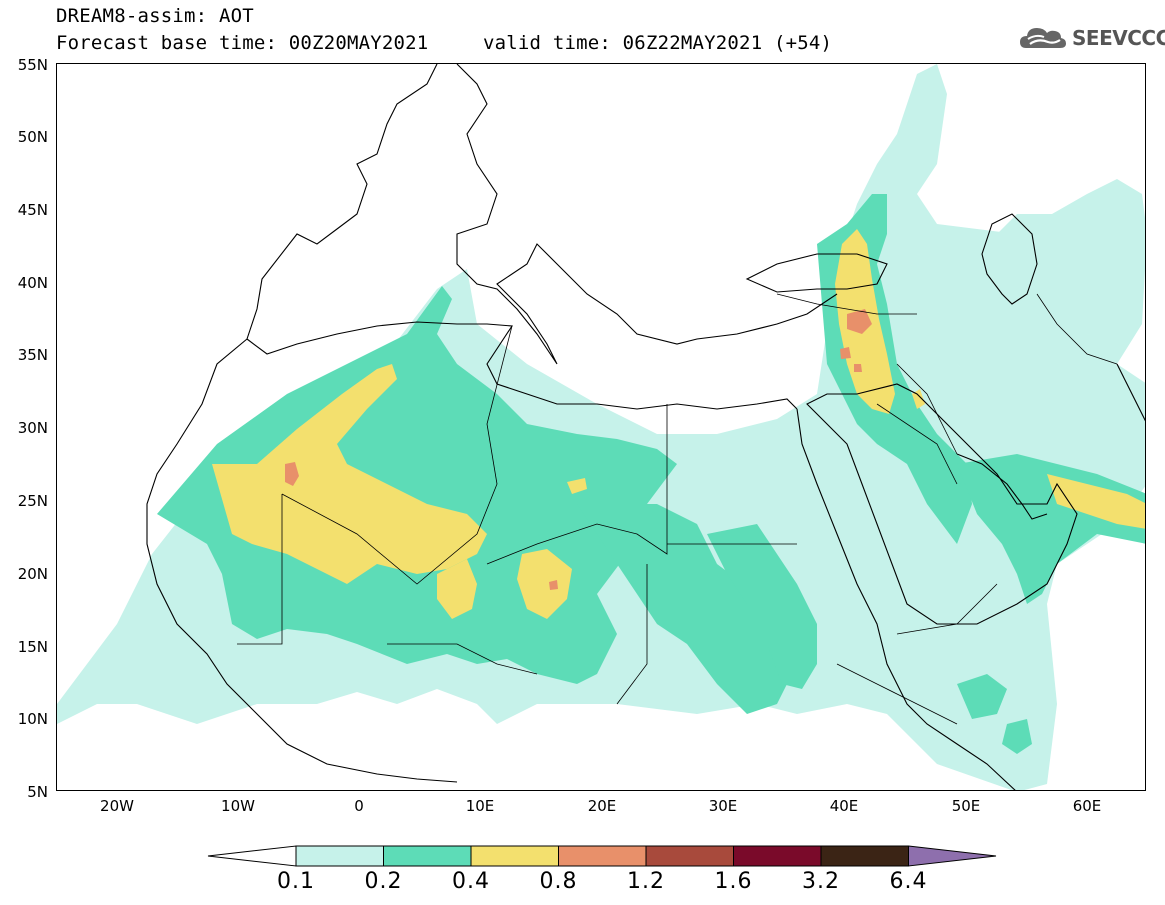  What do you see at coordinates (733, 881) in the screenshot?
I see `colorbar-label-1.6: 1.6` at bounding box center [733, 881].